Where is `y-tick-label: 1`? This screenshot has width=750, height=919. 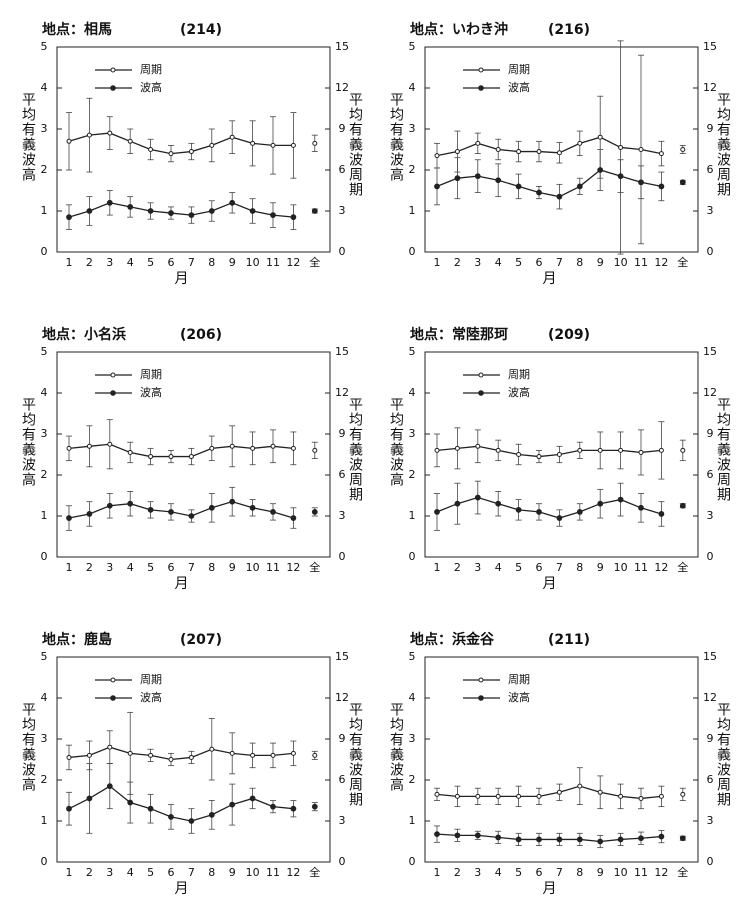 y-tick-label: 1 is located at coordinates (44, 820).